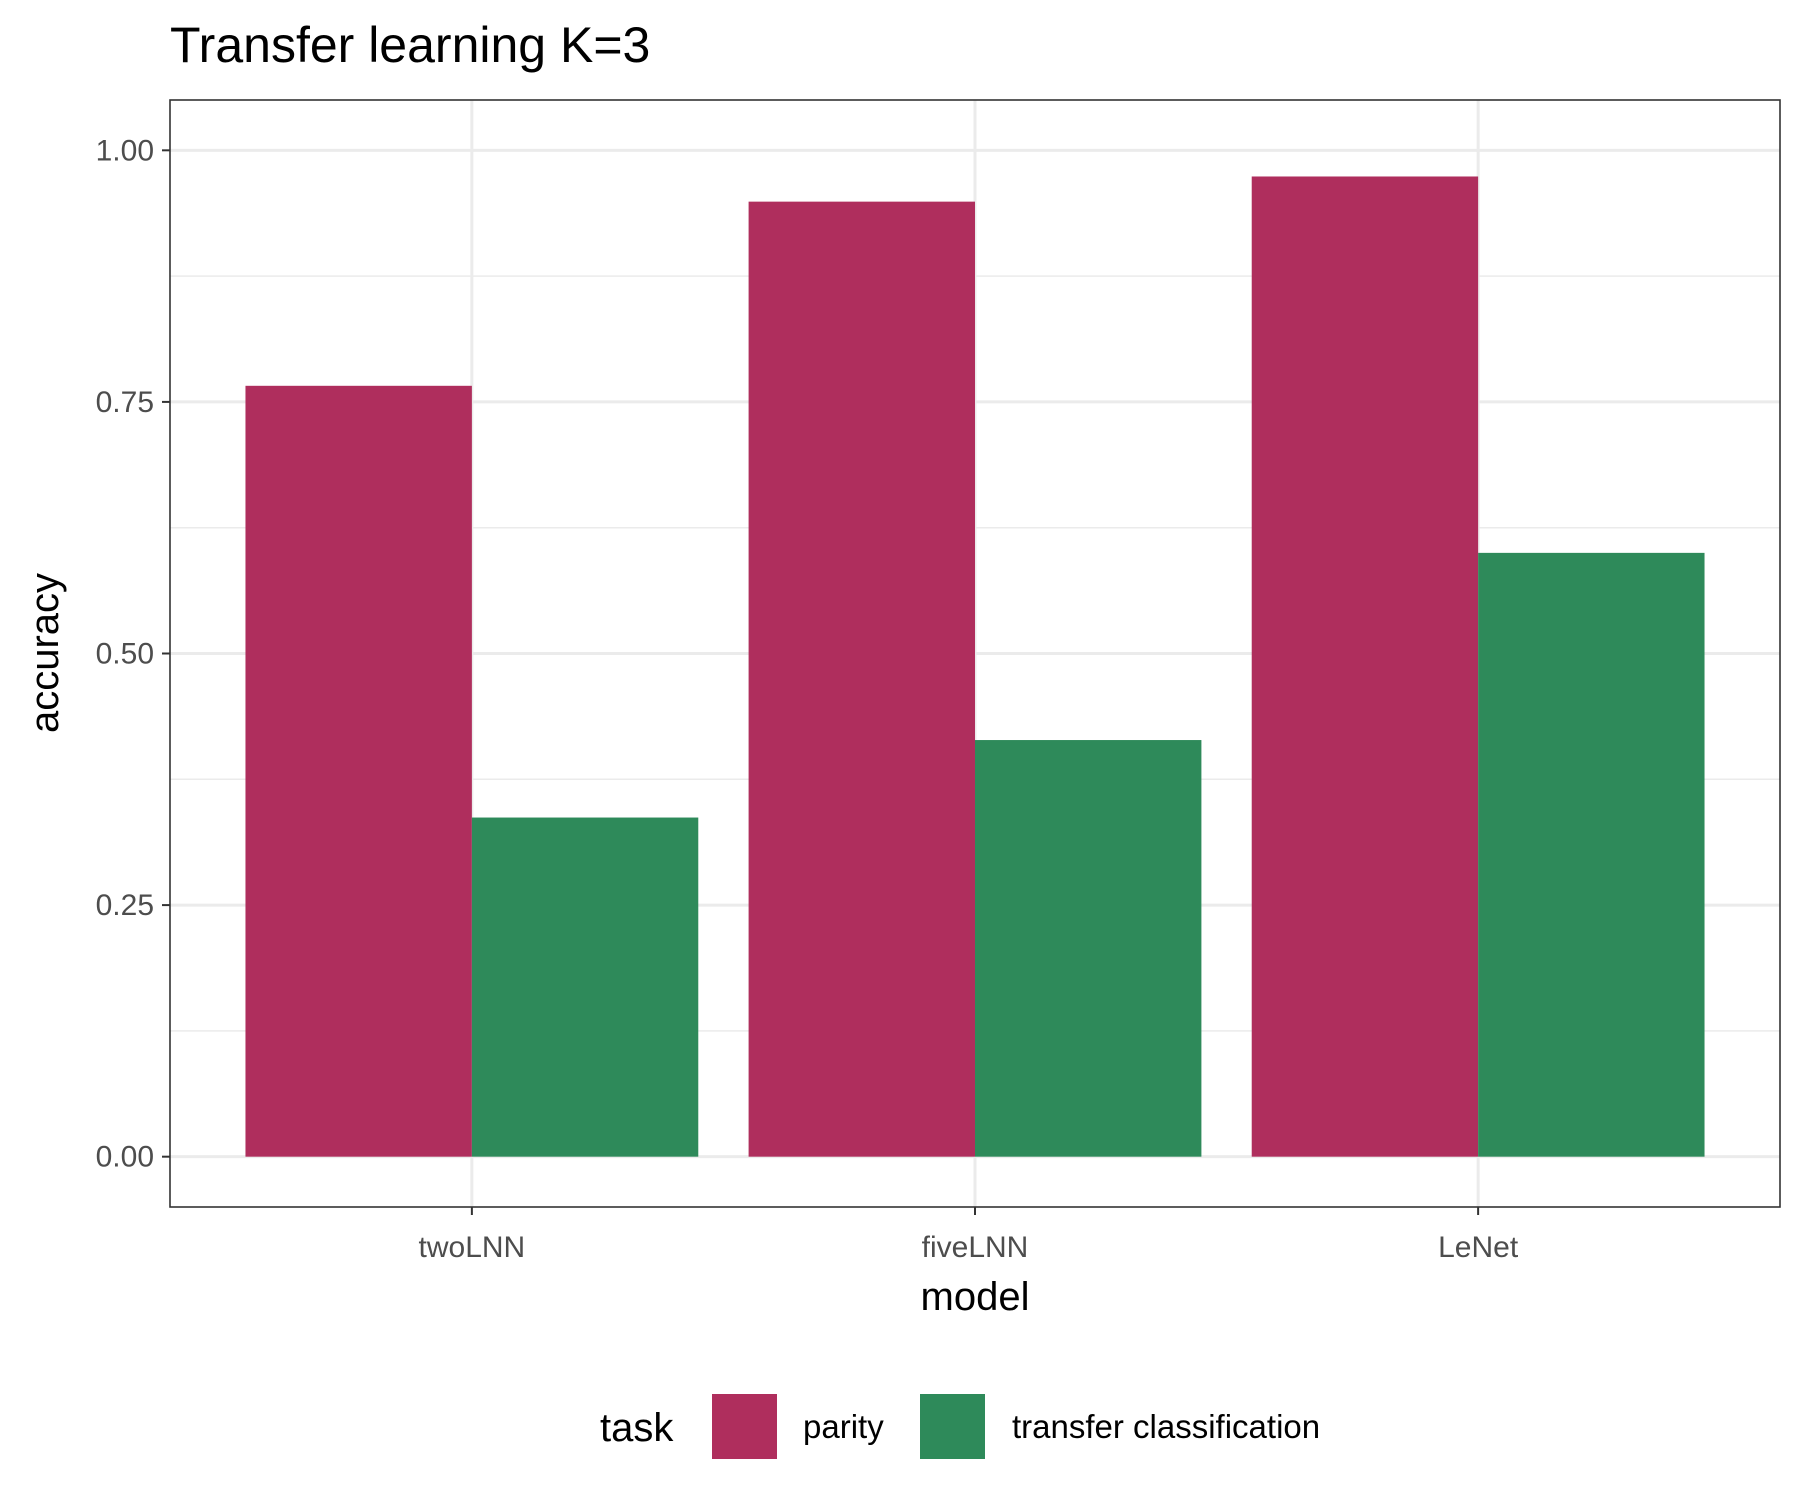  What do you see at coordinates (1478, 1247) in the screenshot?
I see `x-tick-label: LeNet` at bounding box center [1478, 1247].